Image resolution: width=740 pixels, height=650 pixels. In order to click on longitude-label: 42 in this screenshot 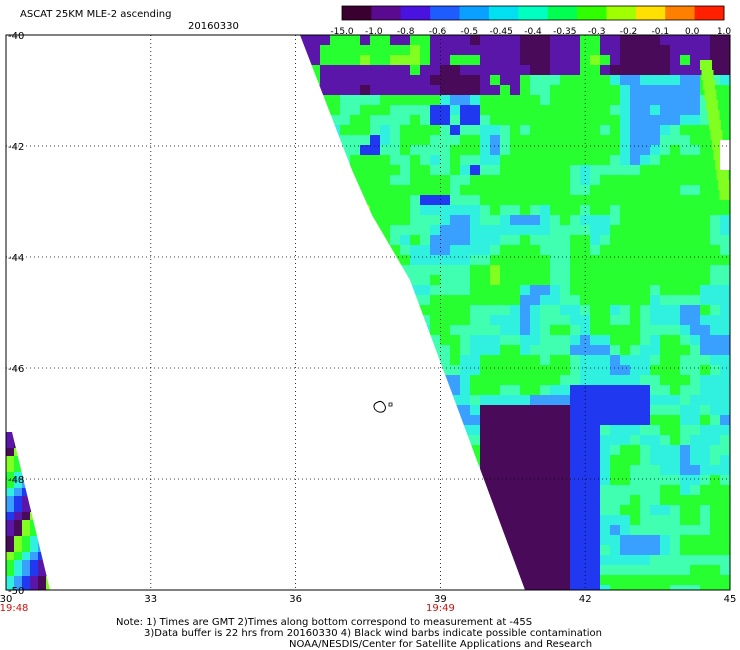, I will do `click(585, 599)`.